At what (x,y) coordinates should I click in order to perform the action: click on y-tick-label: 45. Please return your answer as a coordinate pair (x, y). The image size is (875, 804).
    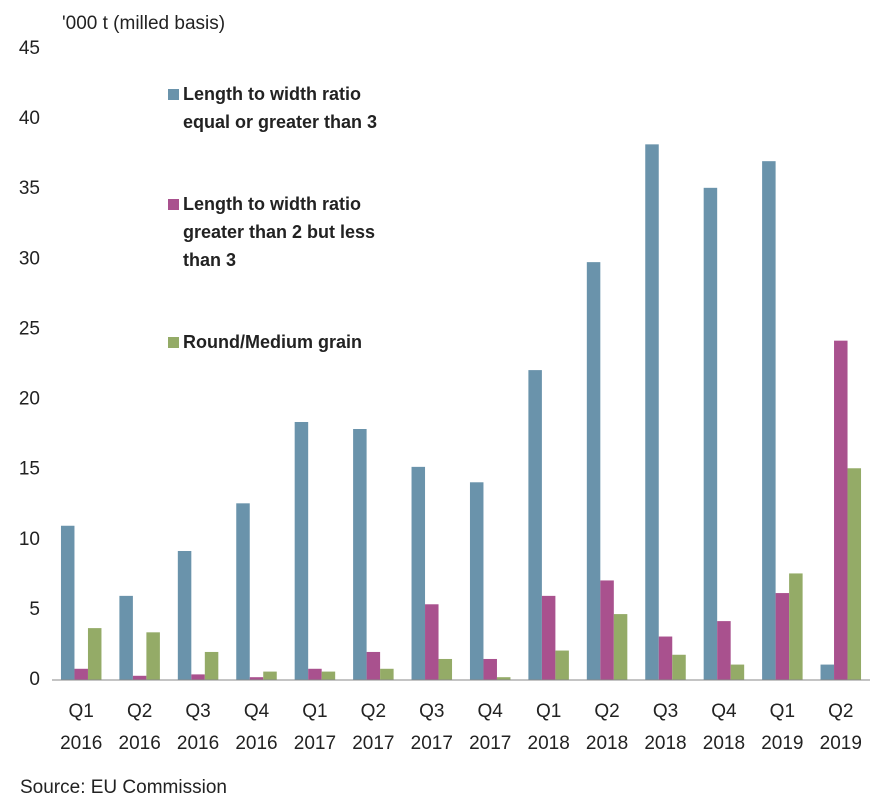
    Looking at the image, I should click on (29, 48).